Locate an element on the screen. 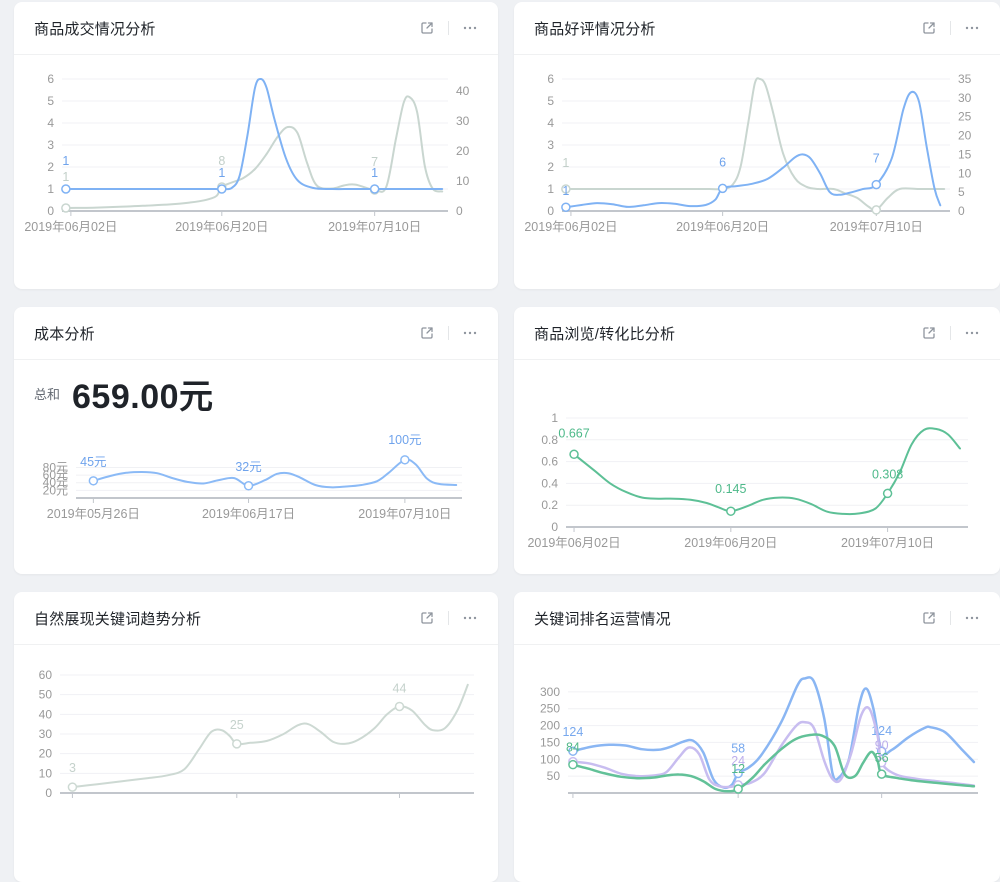 This screenshot has height=882, width=1000. svg-text: 20元 is located at coordinates (55, 490).